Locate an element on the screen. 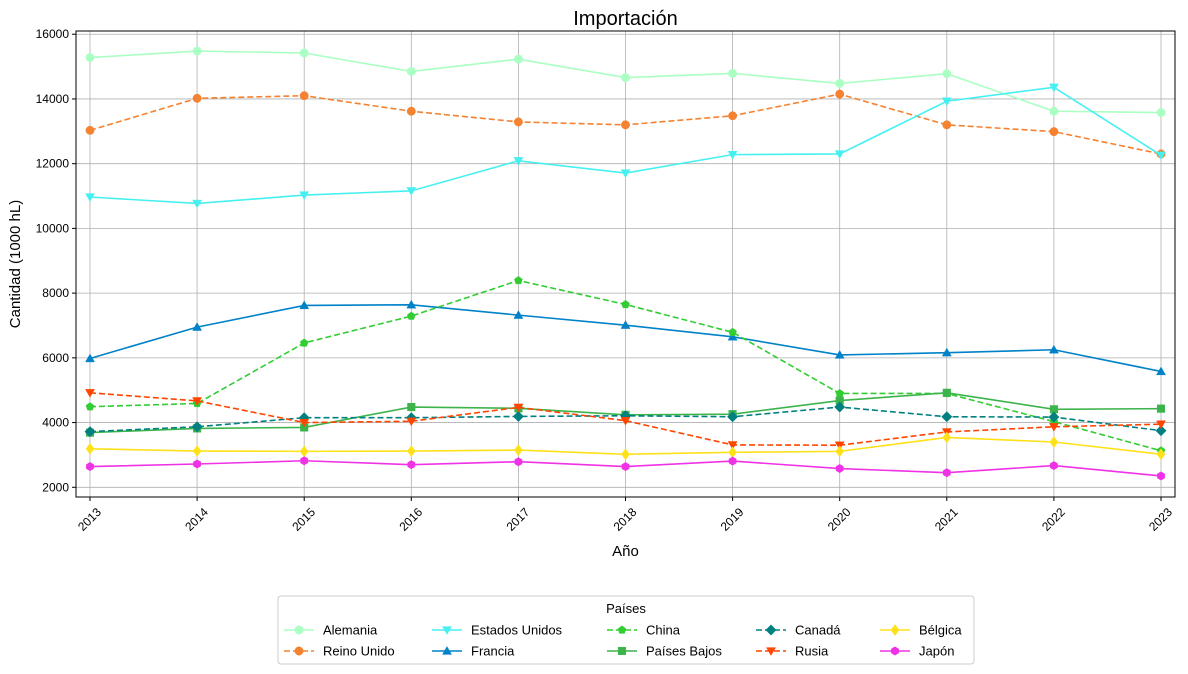 The image size is (1188, 674). legend-label: China is located at coordinates (663, 630).